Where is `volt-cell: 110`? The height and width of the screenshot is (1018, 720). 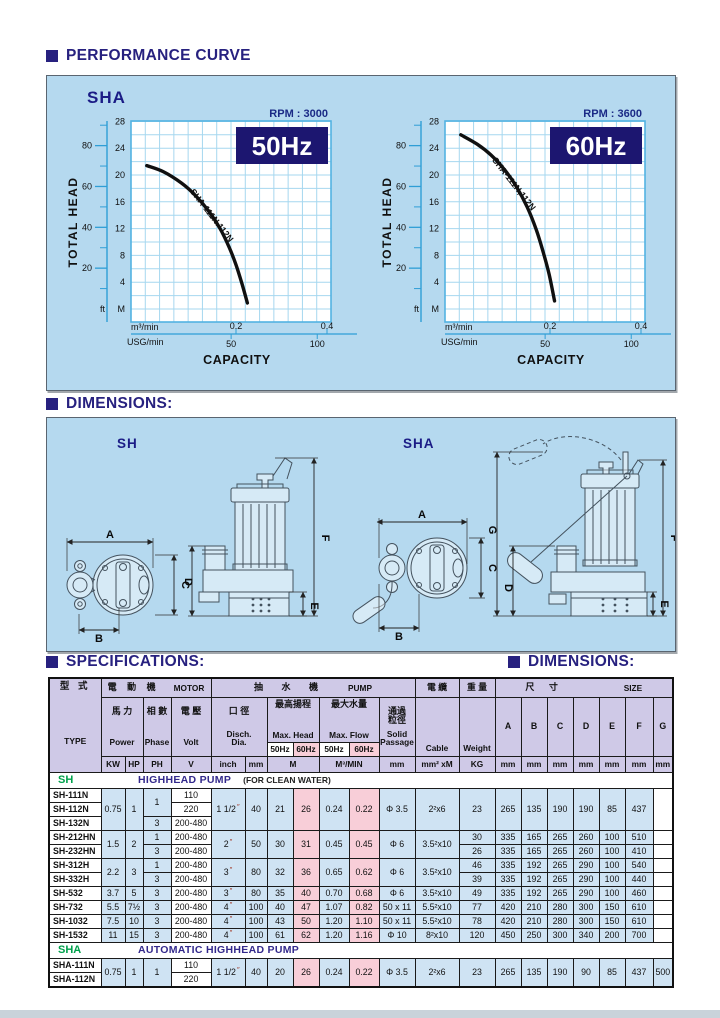
volt-cell: 110 is located at coordinates (191, 795).